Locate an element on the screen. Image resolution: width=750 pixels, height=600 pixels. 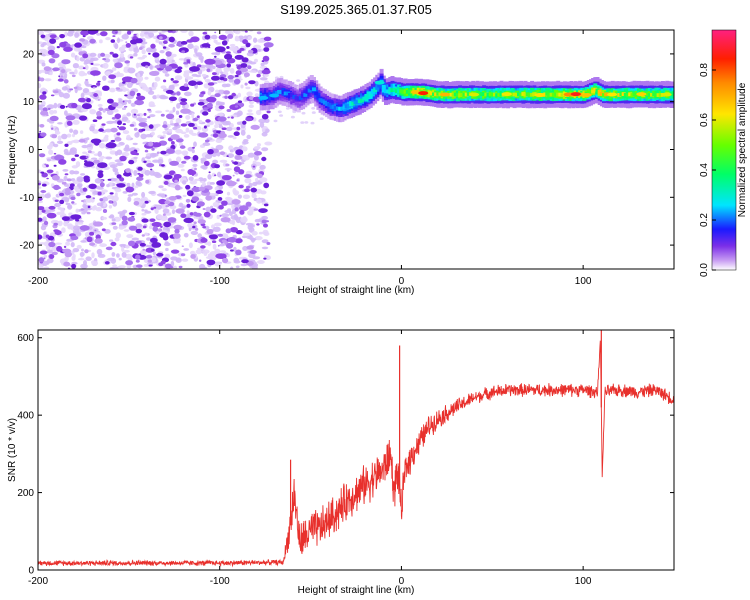
colorbar-label: Normalized spectral amplitude is located at coordinates (742, 149).